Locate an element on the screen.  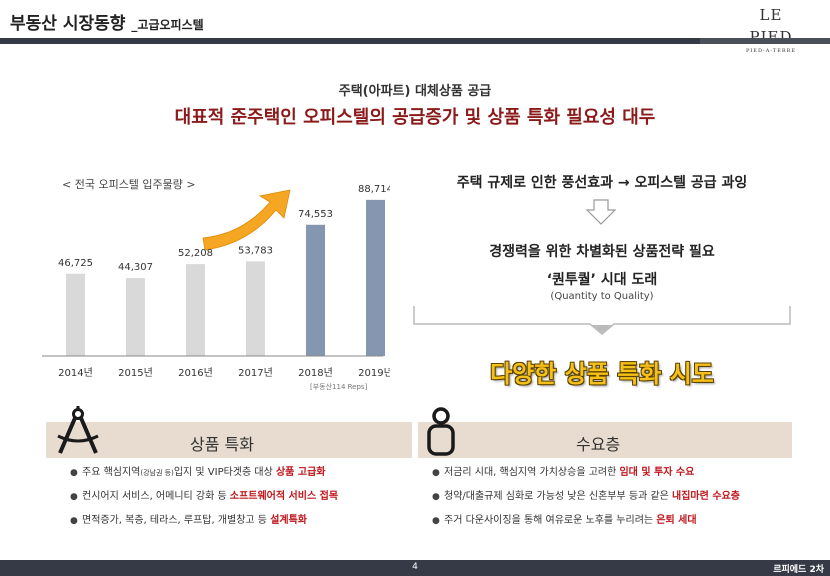
demand-panel-header is located at coordinates (605, 440).